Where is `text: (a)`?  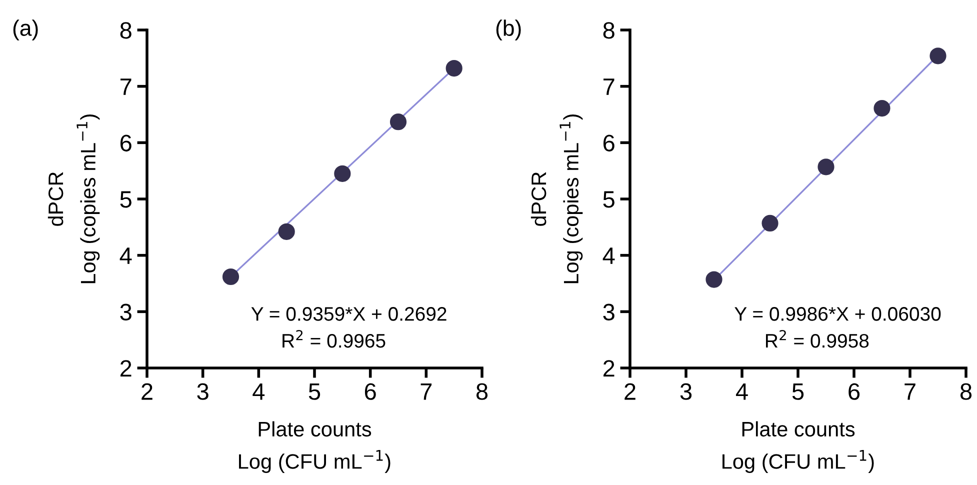
text: (a) is located at coordinates (25, 30).